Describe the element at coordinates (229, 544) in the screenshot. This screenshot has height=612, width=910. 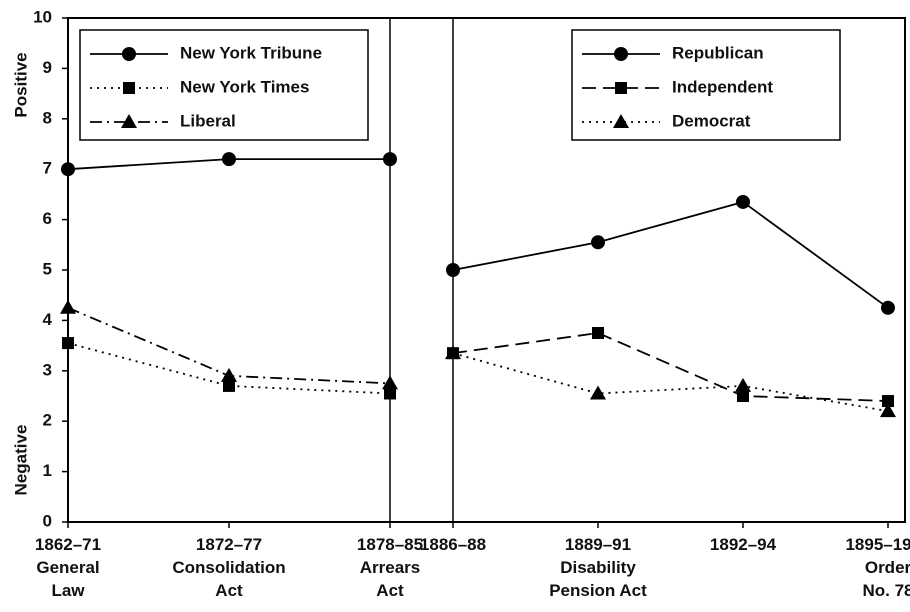
I see `x-tick-label: 1872–77` at that location.